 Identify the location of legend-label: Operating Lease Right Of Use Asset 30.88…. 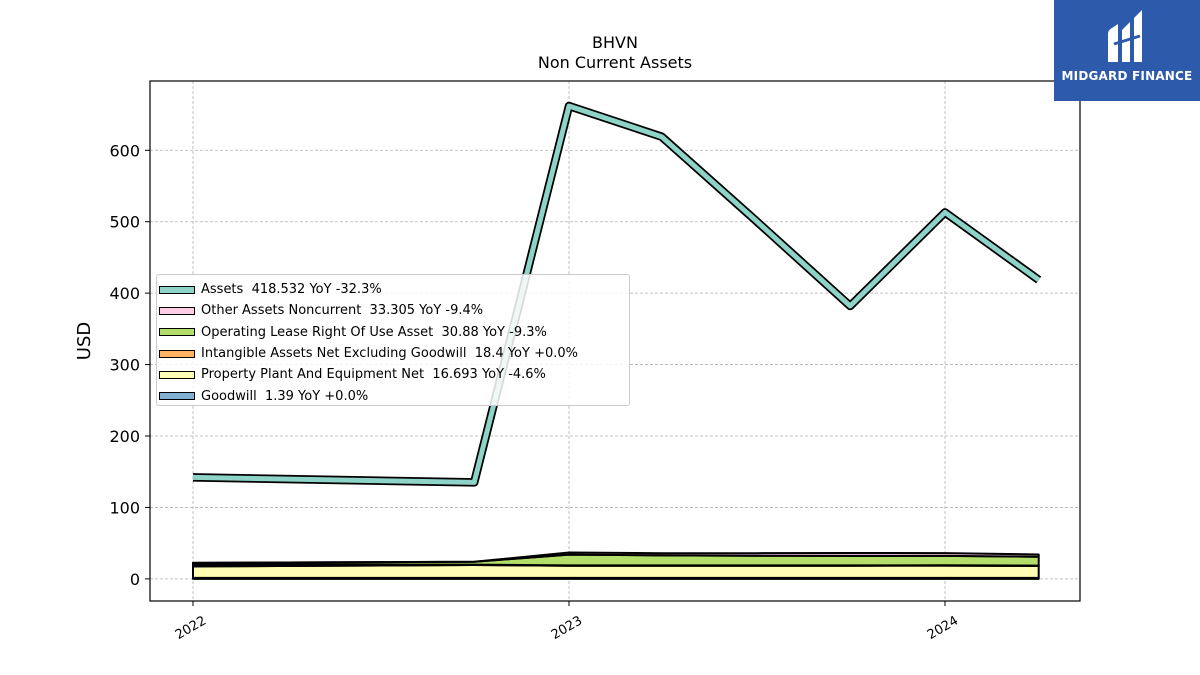
(374, 332).